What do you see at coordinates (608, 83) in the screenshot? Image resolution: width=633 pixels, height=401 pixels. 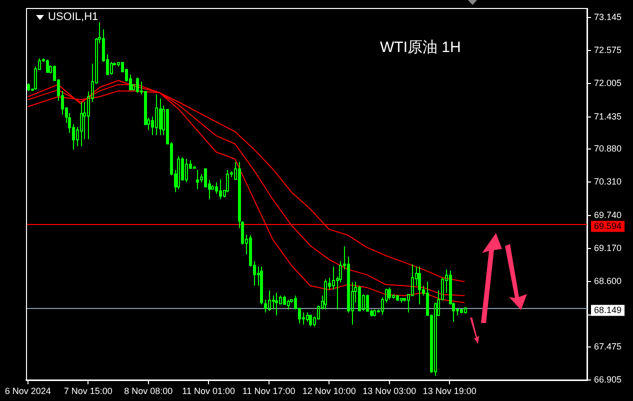 I see `y-tick-label: 72.005` at bounding box center [608, 83].